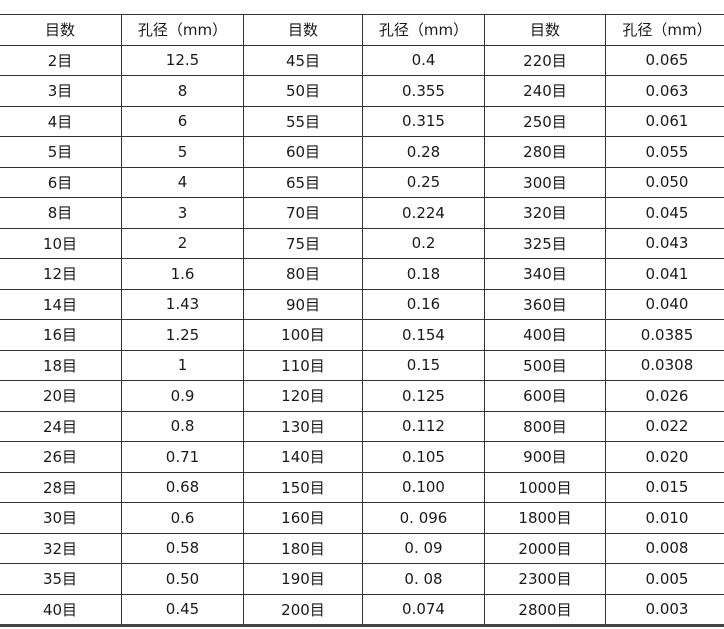 The image size is (724, 629). Describe the element at coordinates (423, 335) in the screenshot. I see `aperture-cell: 0.154` at that location.